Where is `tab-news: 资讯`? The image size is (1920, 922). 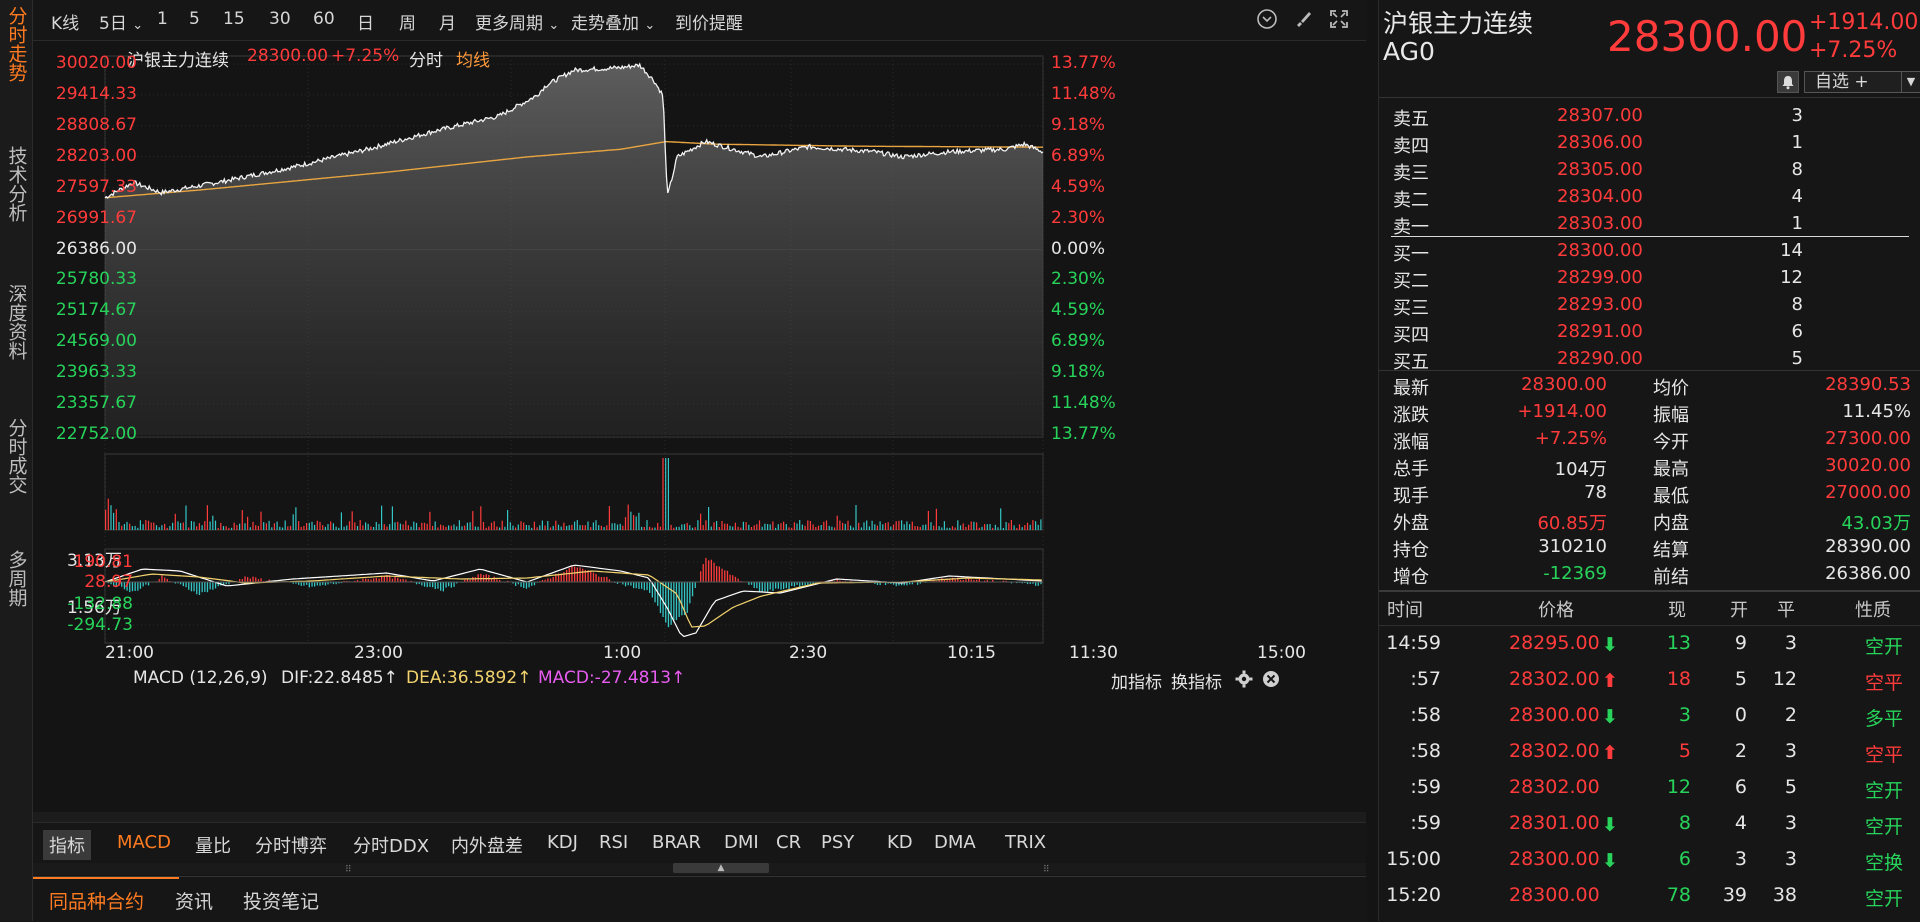
tab-news: 资讯 is located at coordinates (194, 900).